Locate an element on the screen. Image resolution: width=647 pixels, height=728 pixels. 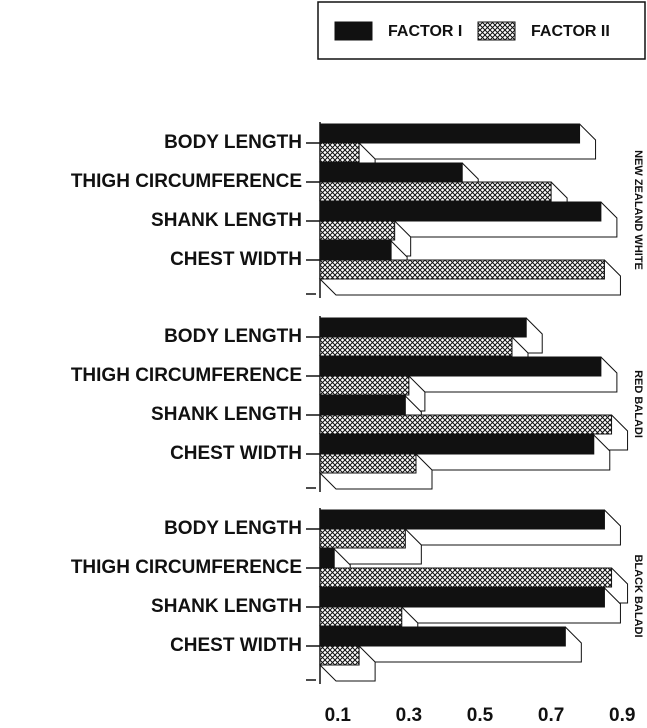
legend-label: FACTOR I is located at coordinates (425, 31).